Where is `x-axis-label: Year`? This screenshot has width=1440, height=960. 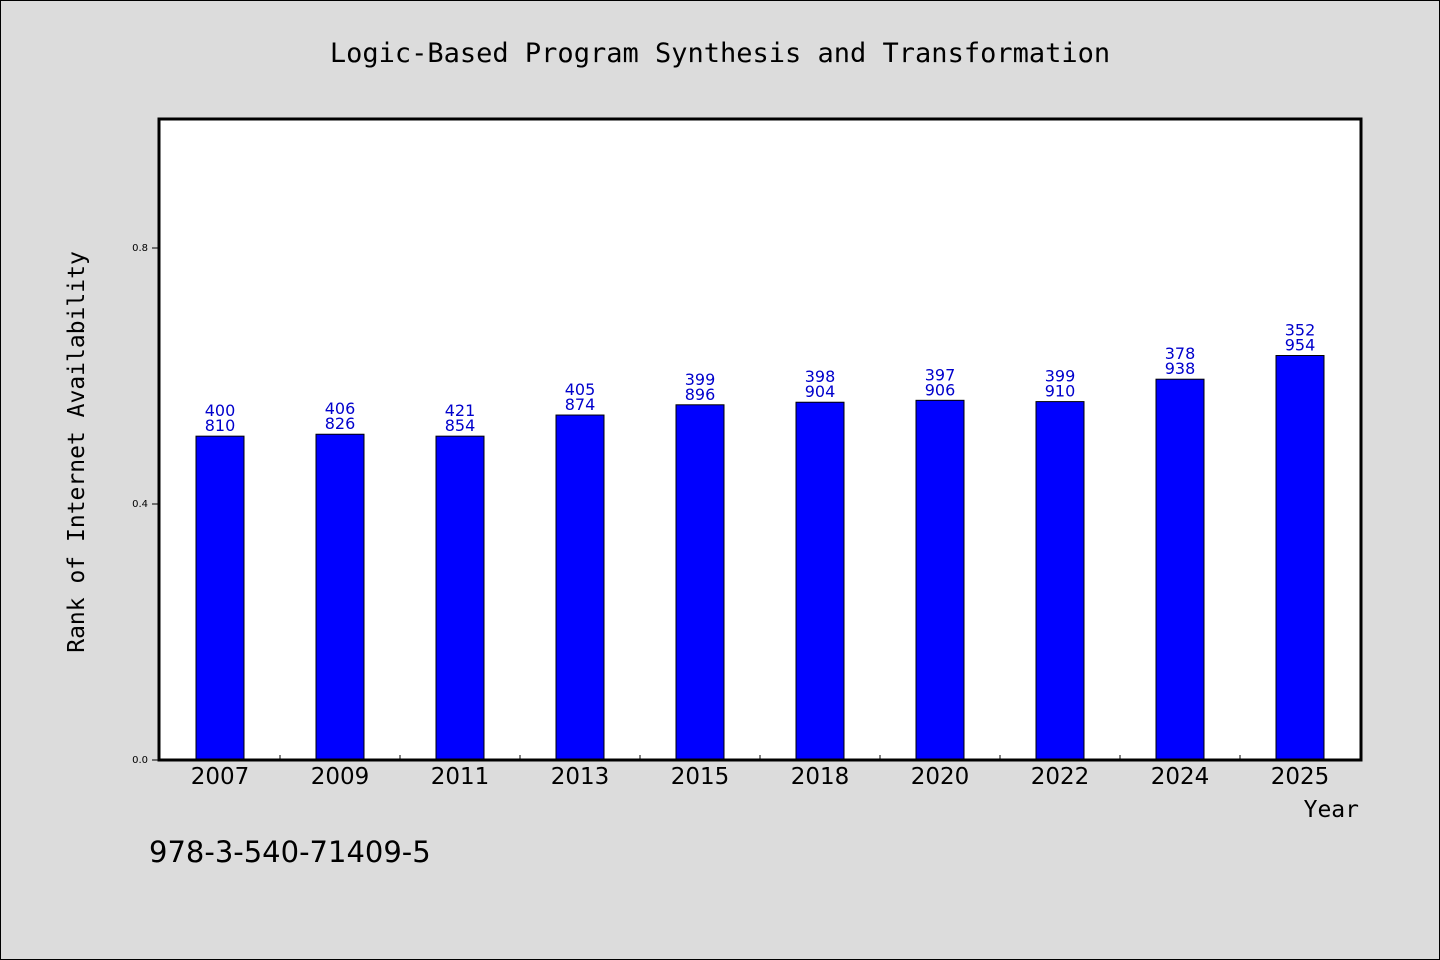 x-axis-label: Year is located at coordinates (1331, 810).